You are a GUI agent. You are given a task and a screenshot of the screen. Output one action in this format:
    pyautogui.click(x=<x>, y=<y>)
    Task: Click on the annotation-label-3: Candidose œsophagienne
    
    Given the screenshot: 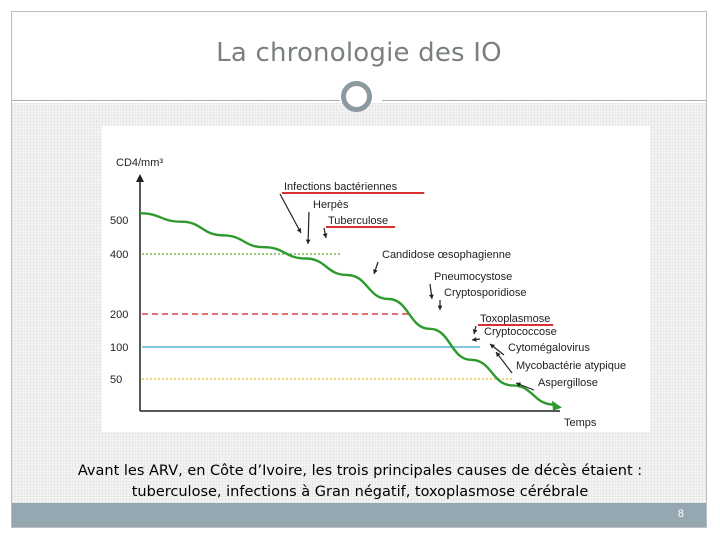 What is the action you would take?
    pyautogui.click(x=446, y=255)
    